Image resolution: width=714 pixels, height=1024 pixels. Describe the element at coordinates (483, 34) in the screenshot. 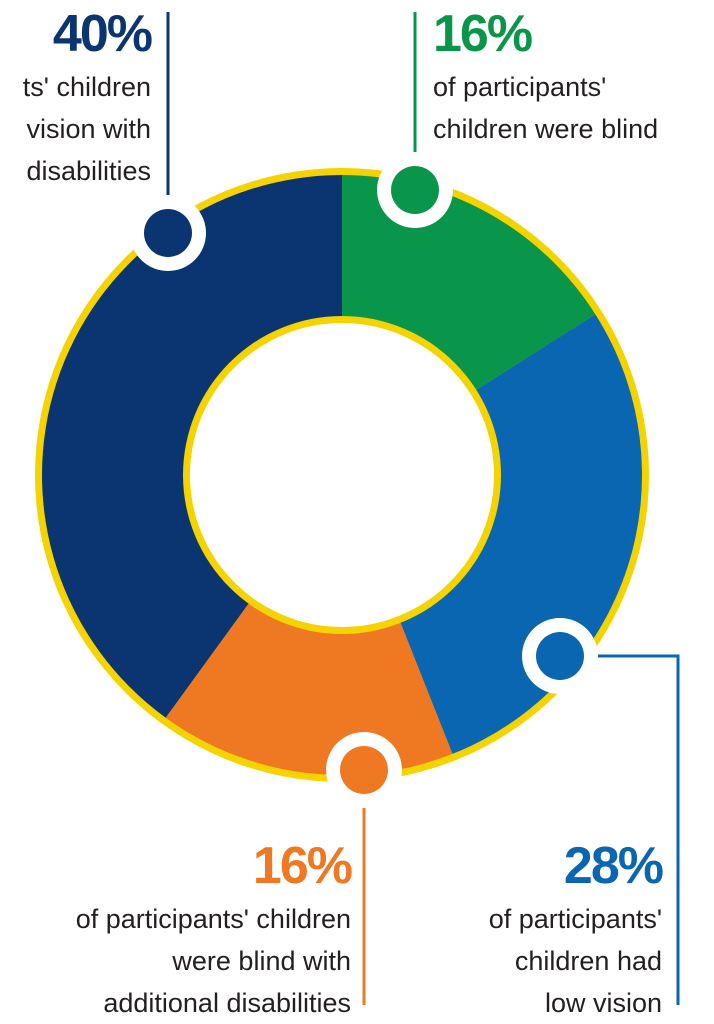

I see `percent-label-blind: 16%` at that location.